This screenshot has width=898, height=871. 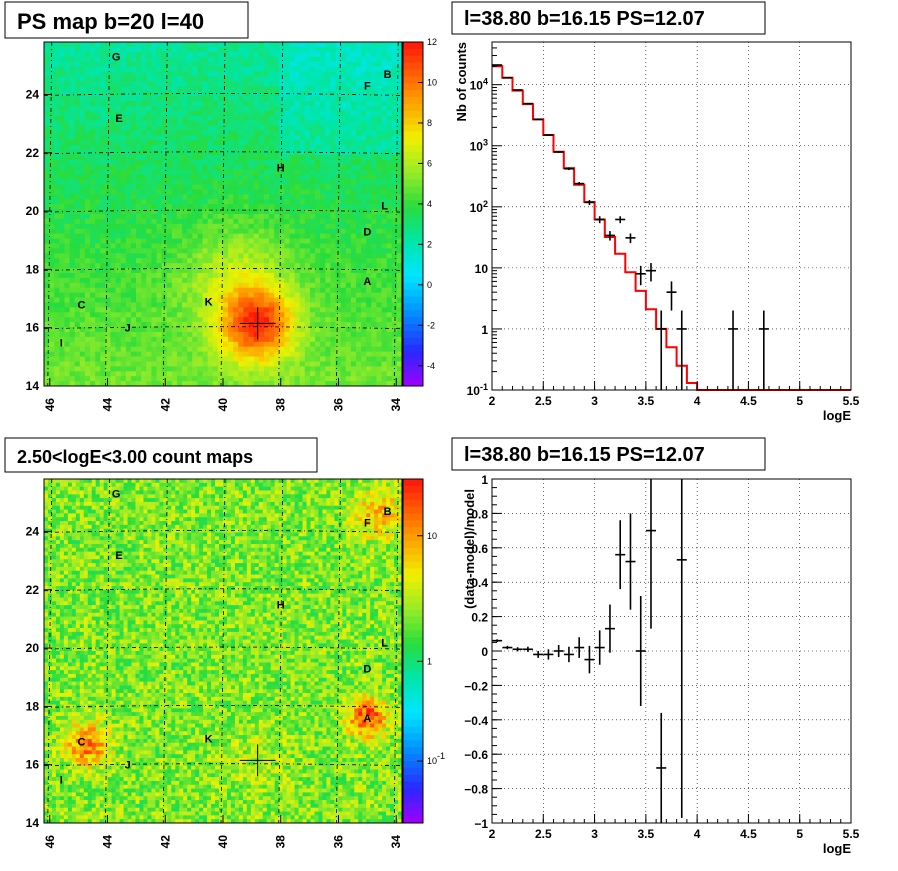 What do you see at coordinates (413, 238) in the screenshot?
I see `colorbar-swatch` at bounding box center [413, 238].